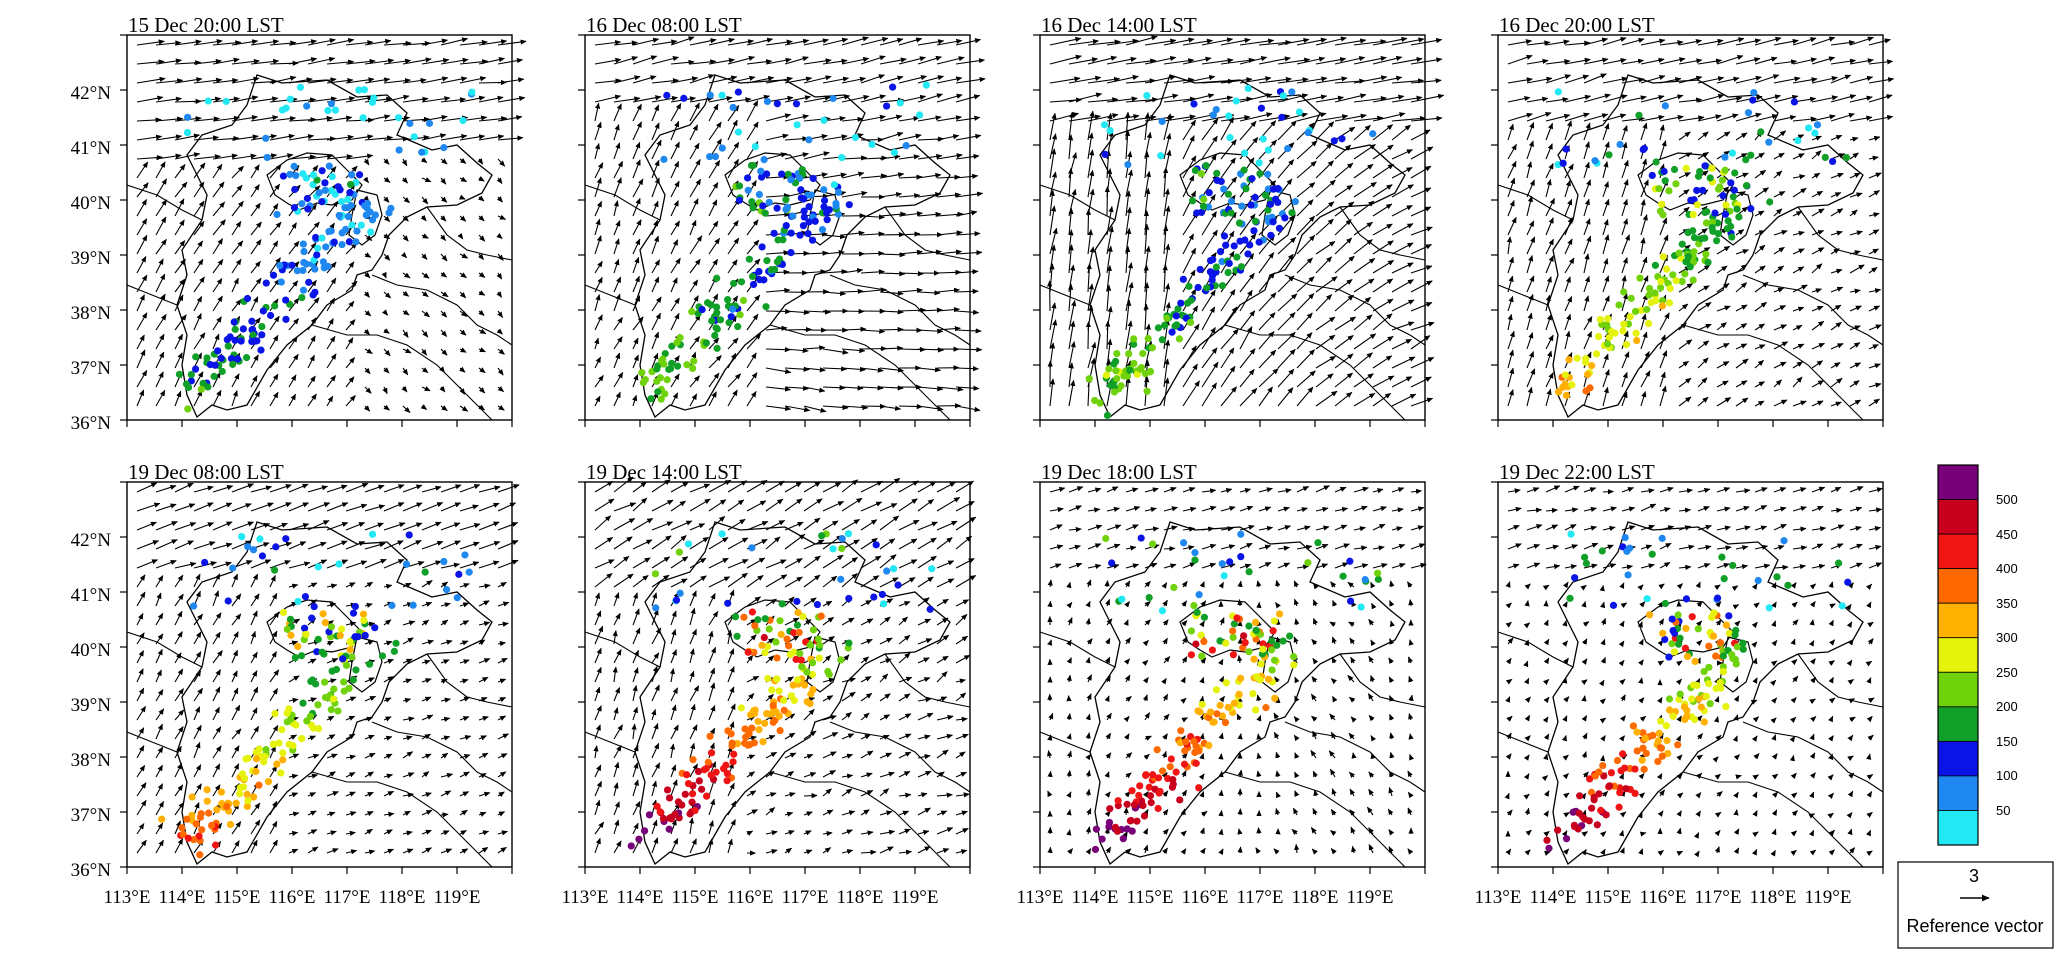 This screenshot has height=961, width=2067. Describe the element at coordinates (2007, 775) in the screenshot. I see `colorbar-label: 100` at that location.